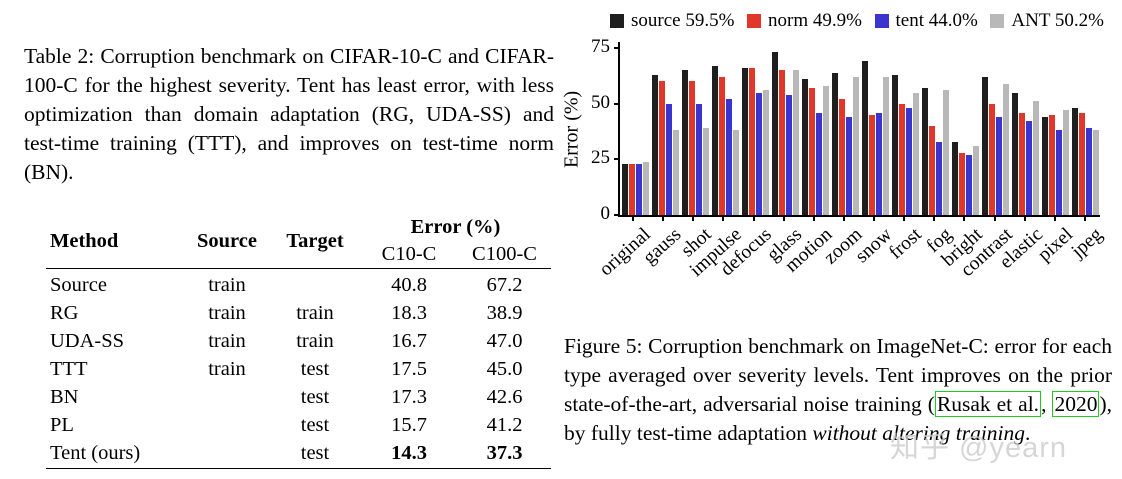 The image size is (1122, 479). I want to click on bar-norm-glass, so click(781, 142).